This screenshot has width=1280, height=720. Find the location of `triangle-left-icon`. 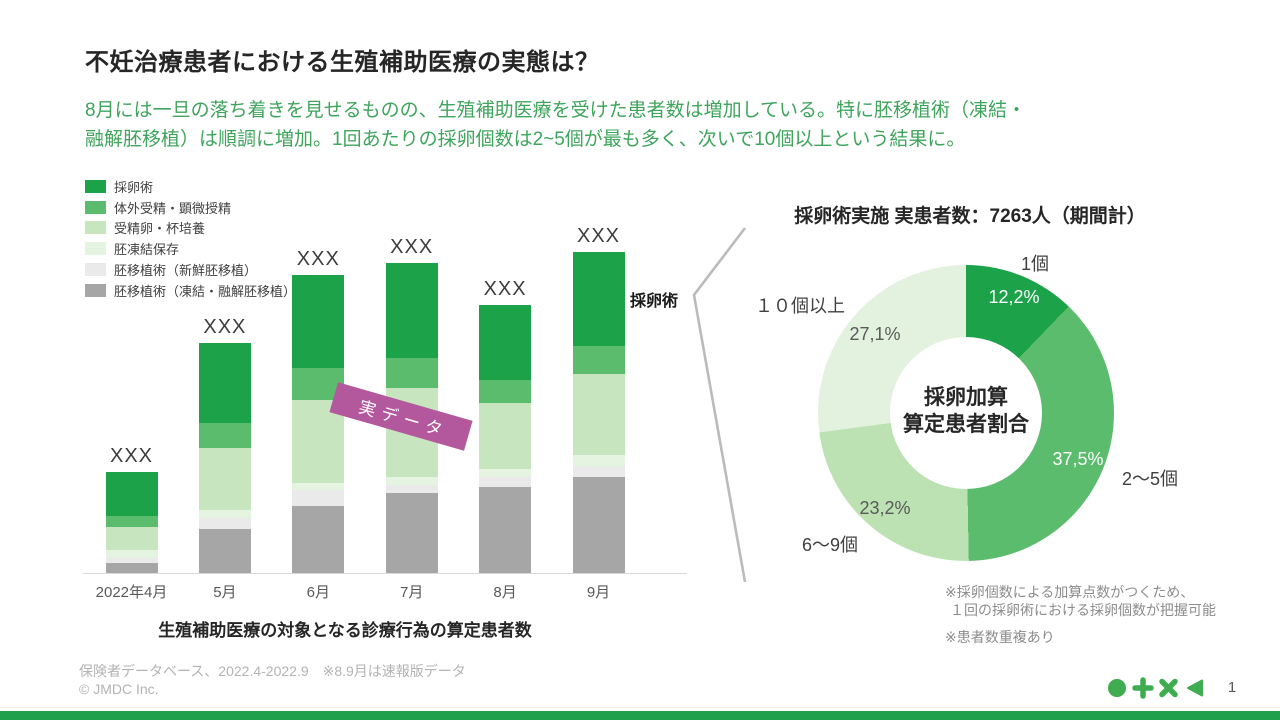

triangle-left-icon is located at coordinates (1195, 688).